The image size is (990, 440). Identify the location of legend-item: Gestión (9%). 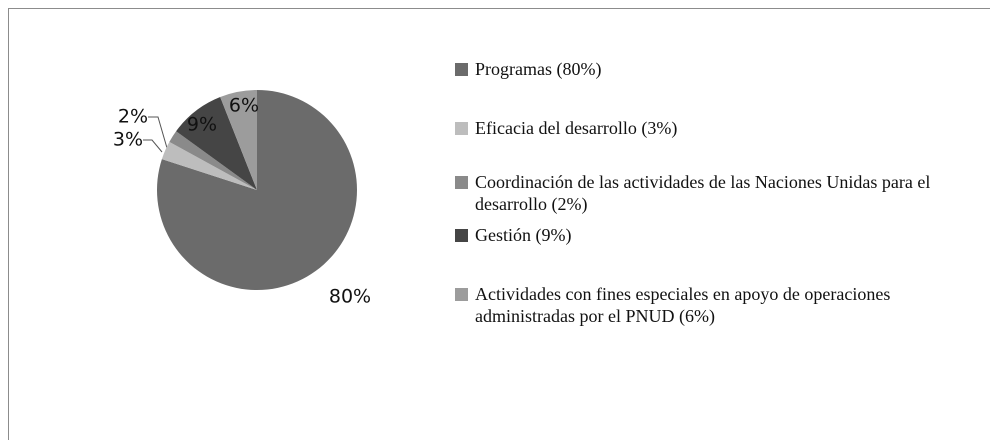
(695, 235).